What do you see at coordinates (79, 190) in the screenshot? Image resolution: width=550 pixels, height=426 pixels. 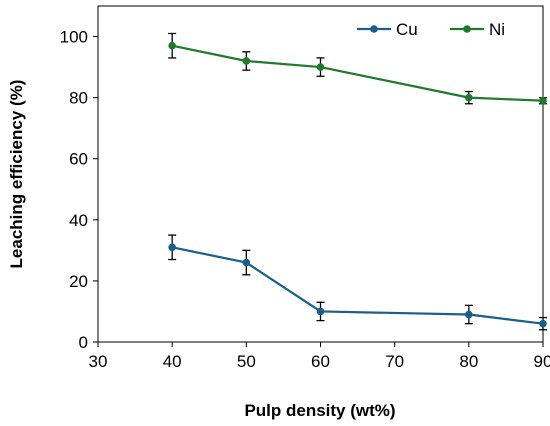 I see `y-axis-ticks: 0 20 40 60 80 100` at bounding box center [79, 190].